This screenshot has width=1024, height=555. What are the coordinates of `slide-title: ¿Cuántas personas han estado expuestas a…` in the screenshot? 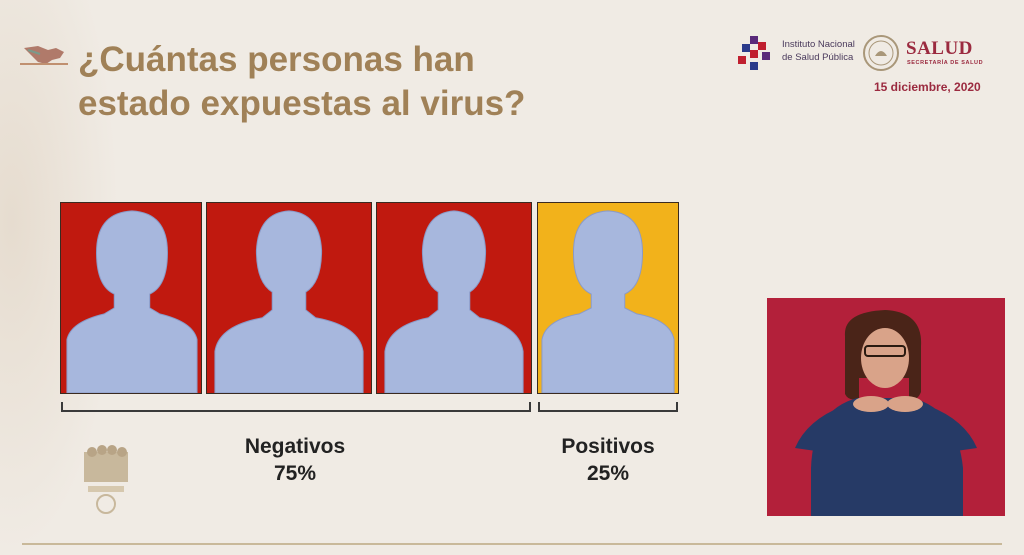 It's located at (398, 82).